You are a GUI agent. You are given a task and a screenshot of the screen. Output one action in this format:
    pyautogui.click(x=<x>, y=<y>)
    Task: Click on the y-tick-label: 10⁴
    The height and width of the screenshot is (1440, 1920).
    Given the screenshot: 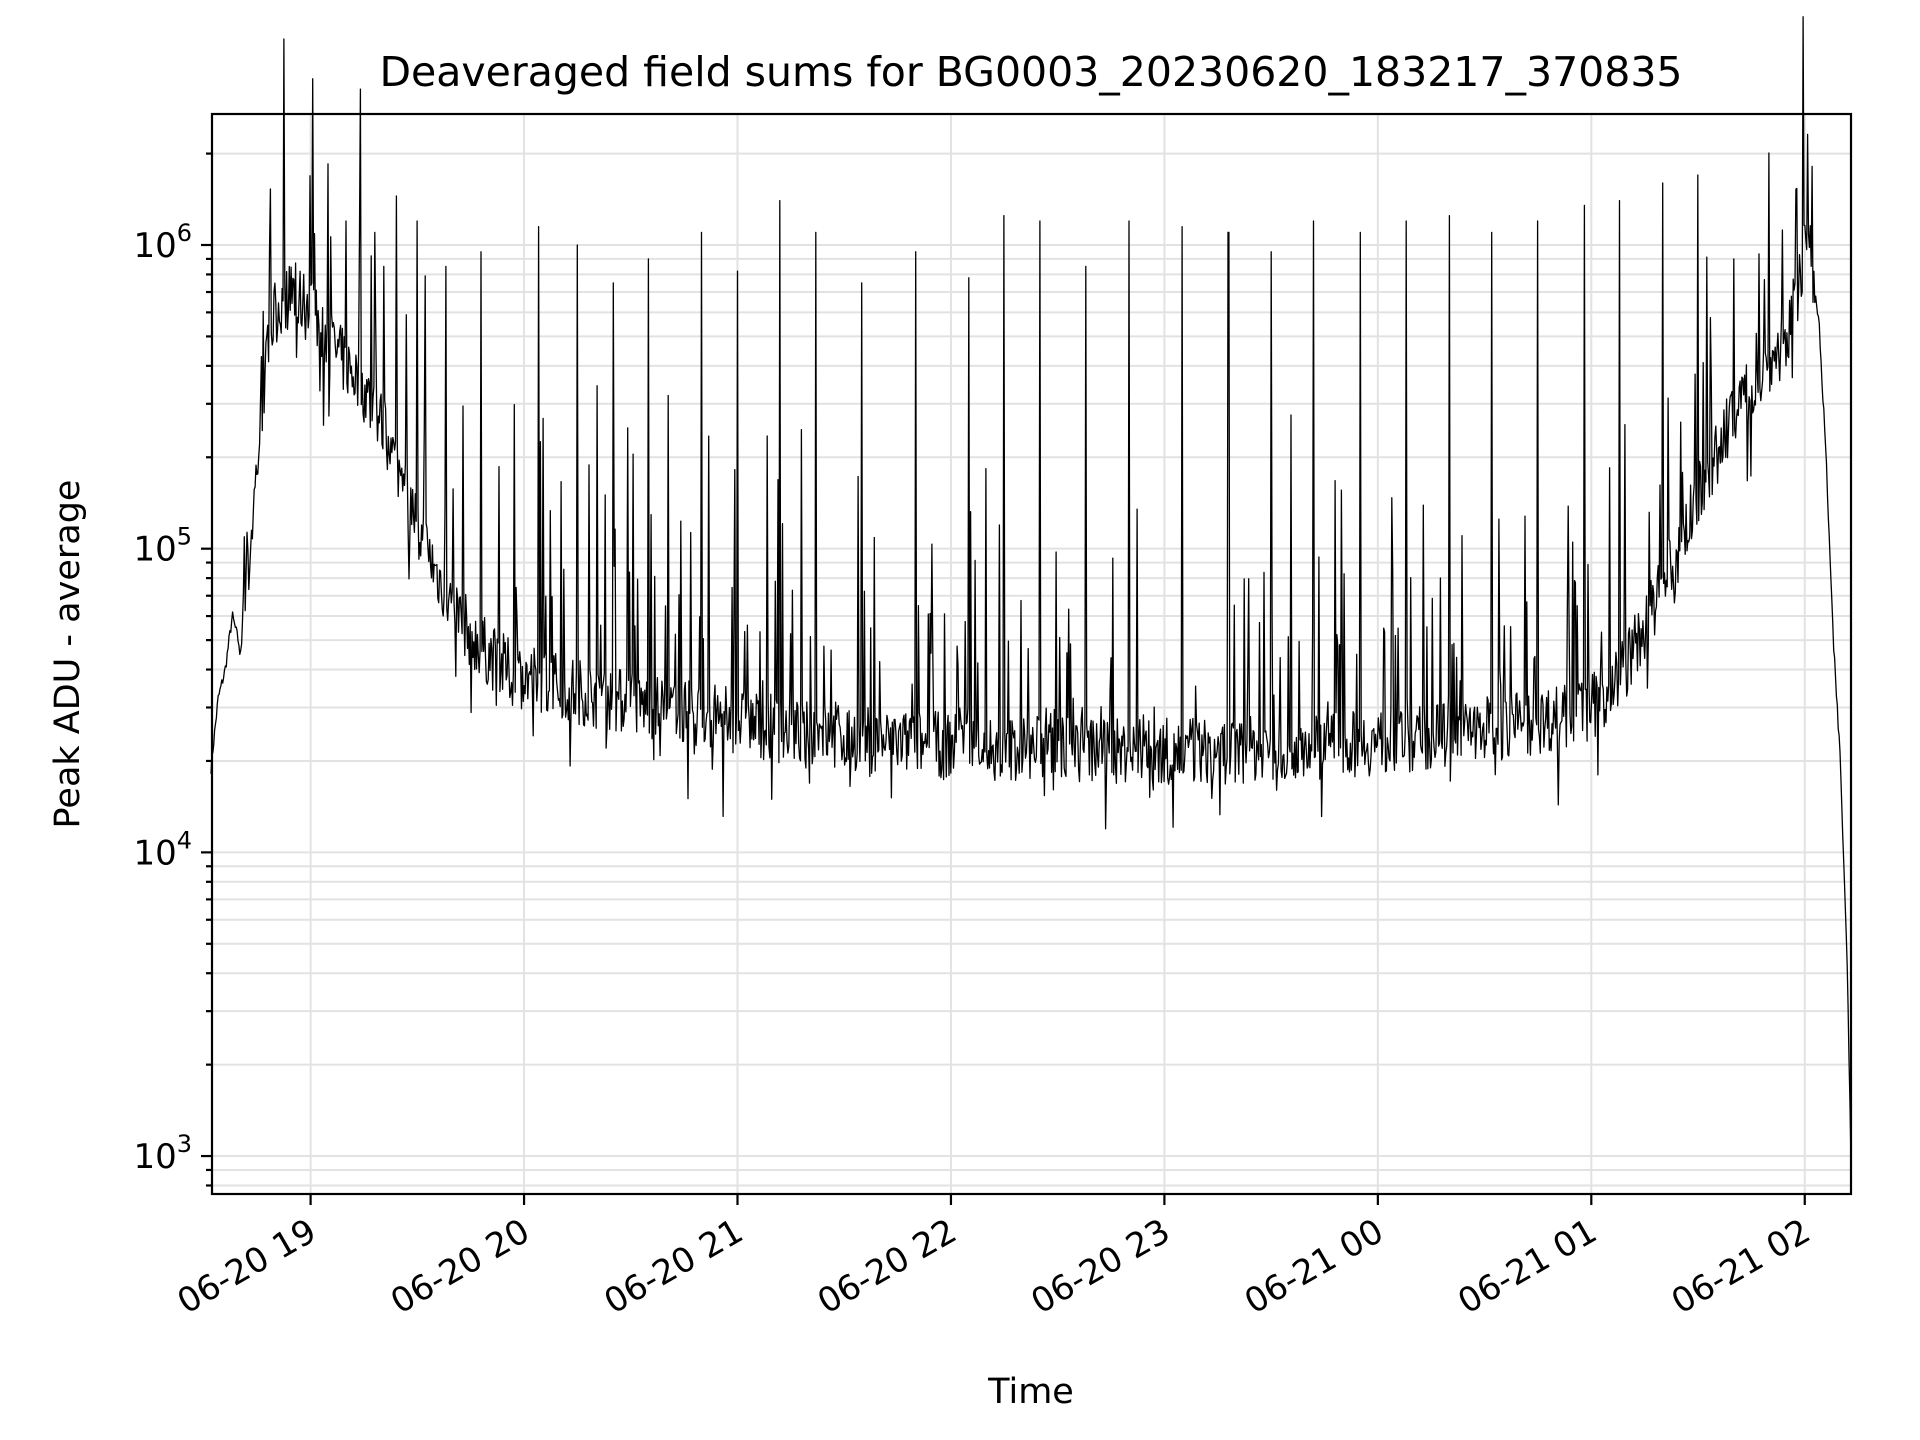 What is the action you would take?
    pyautogui.click(x=162, y=849)
    